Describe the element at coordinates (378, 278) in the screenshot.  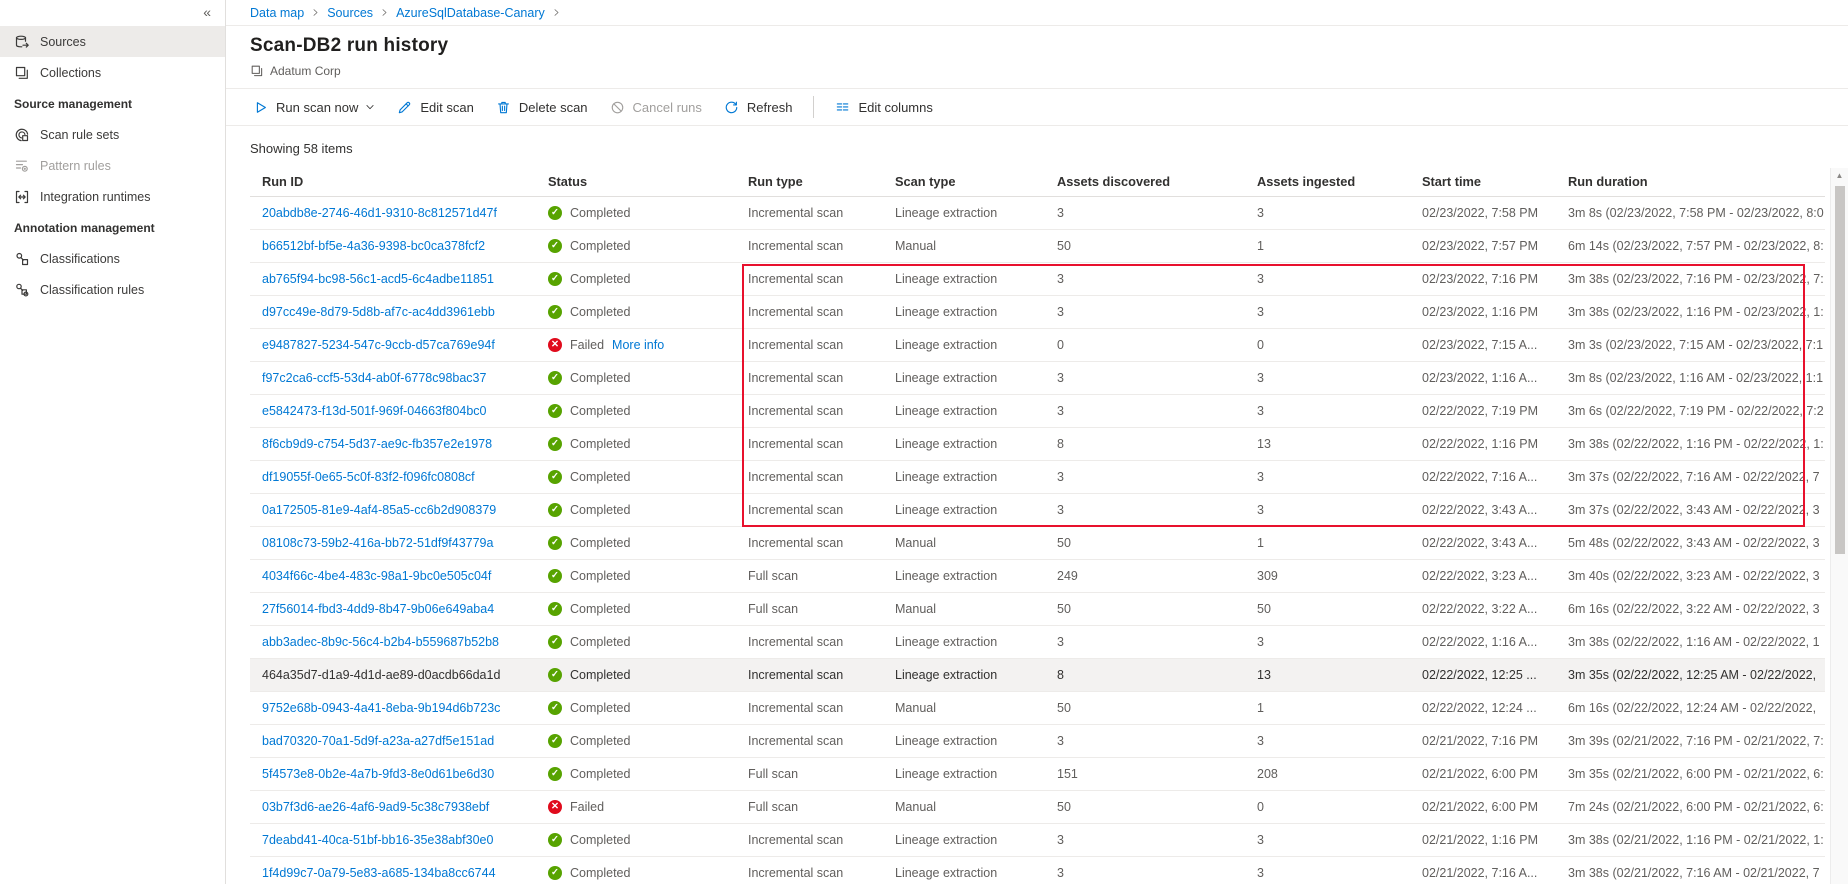
I see `run-id-link: ab765f94-bc98-56c1-acd5-6c4adbe11851` at that location.